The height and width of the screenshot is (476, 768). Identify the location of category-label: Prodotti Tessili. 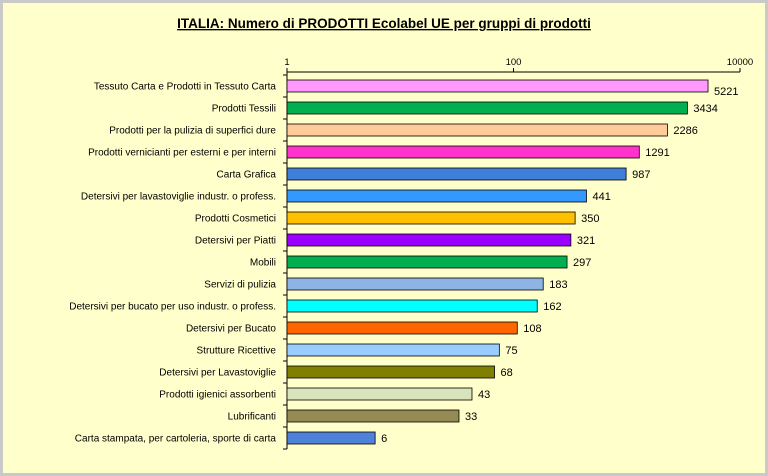
(244, 109).